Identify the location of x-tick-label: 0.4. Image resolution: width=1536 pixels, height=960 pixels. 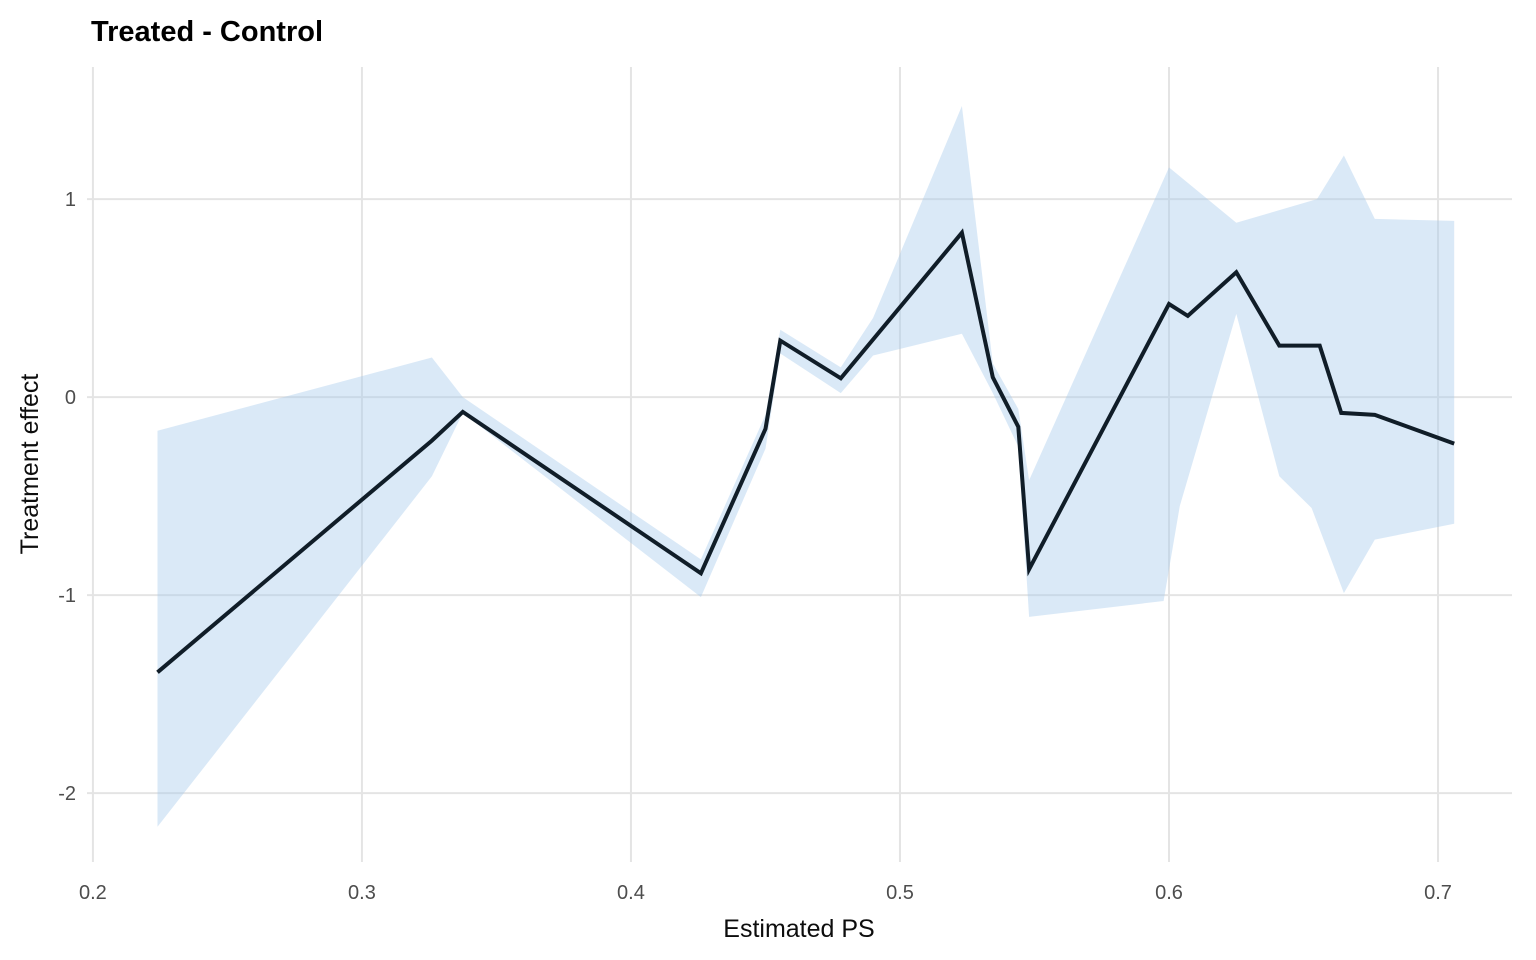
(631, 893).